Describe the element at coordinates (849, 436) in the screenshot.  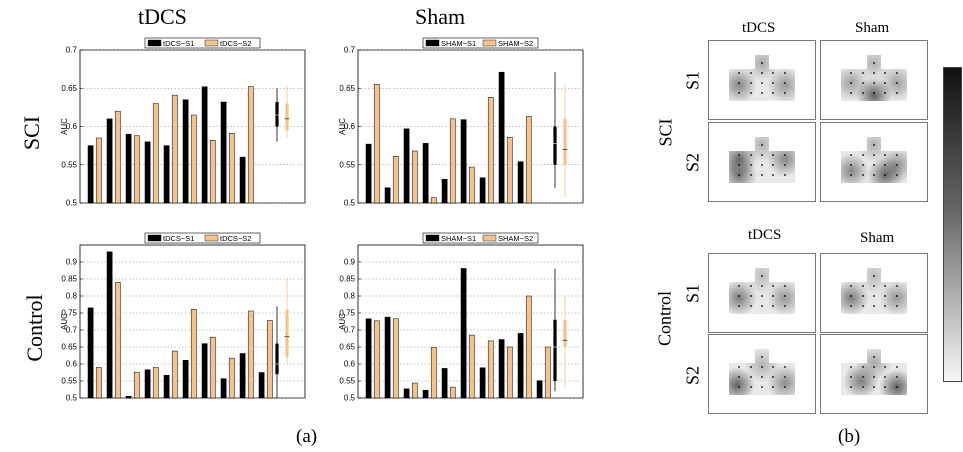
I see `caption-b: (b)` at that location.